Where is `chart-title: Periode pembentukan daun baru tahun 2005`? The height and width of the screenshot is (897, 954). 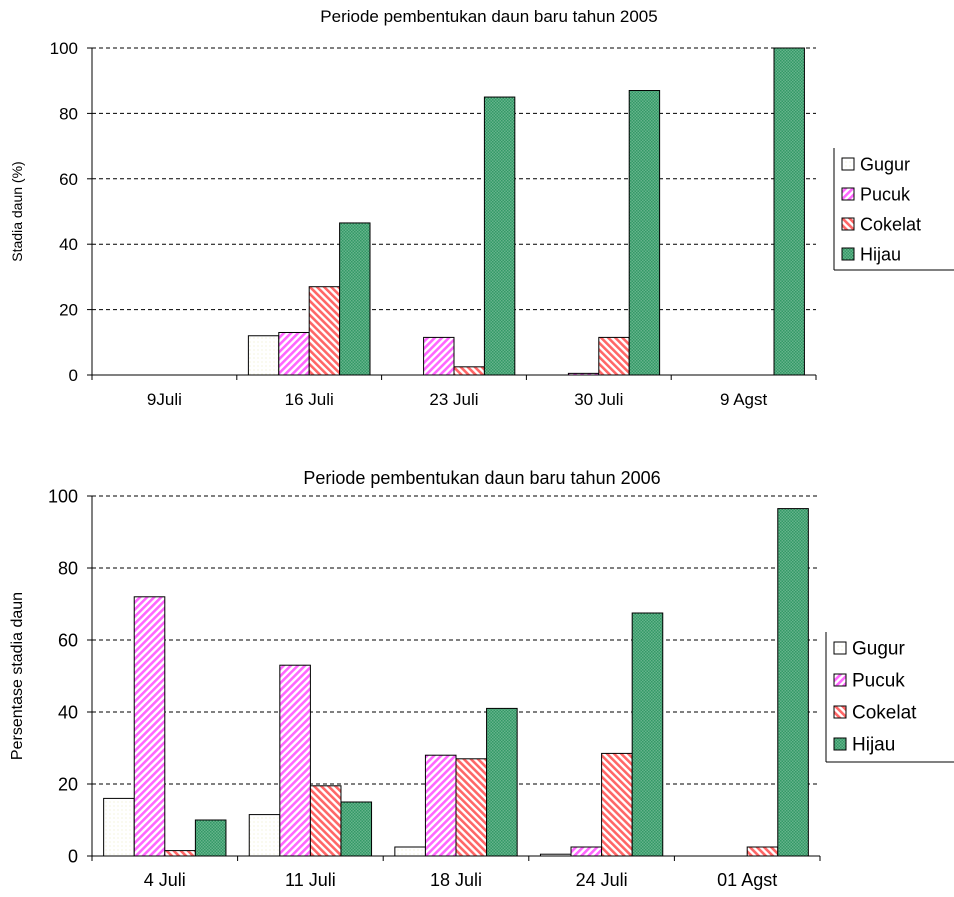
chart-title: Periode pembentukan daun baru tahun 2005 is located at coordinates (488, 16).